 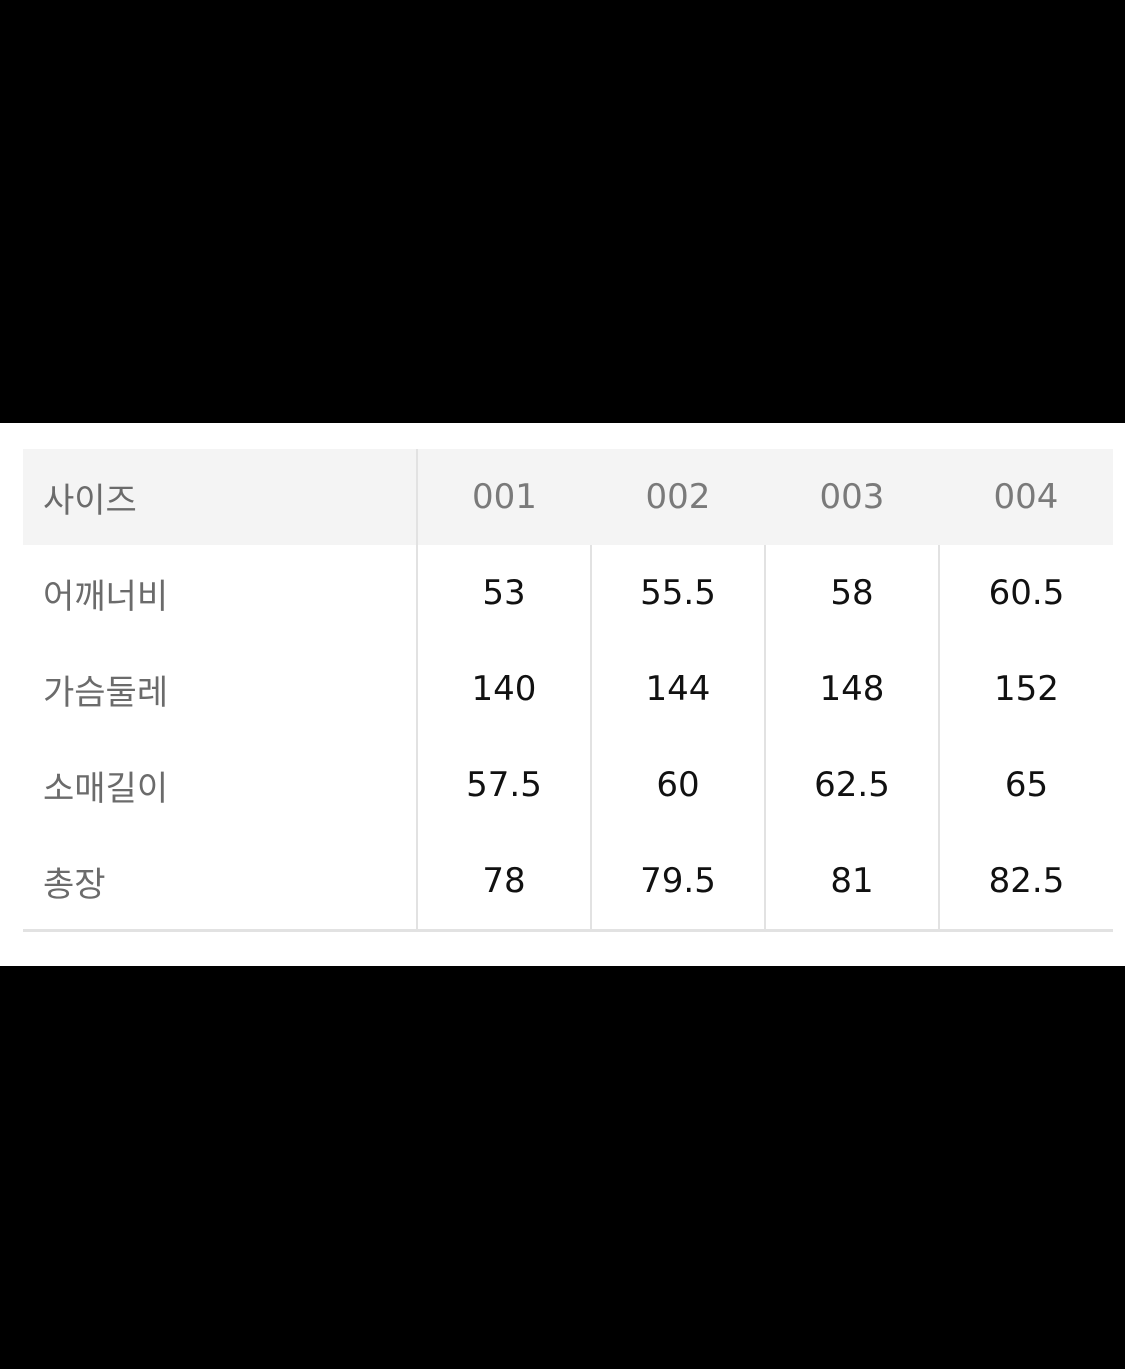 I want to click on row-label: 가슴둘레, so click(x=220, y=689).